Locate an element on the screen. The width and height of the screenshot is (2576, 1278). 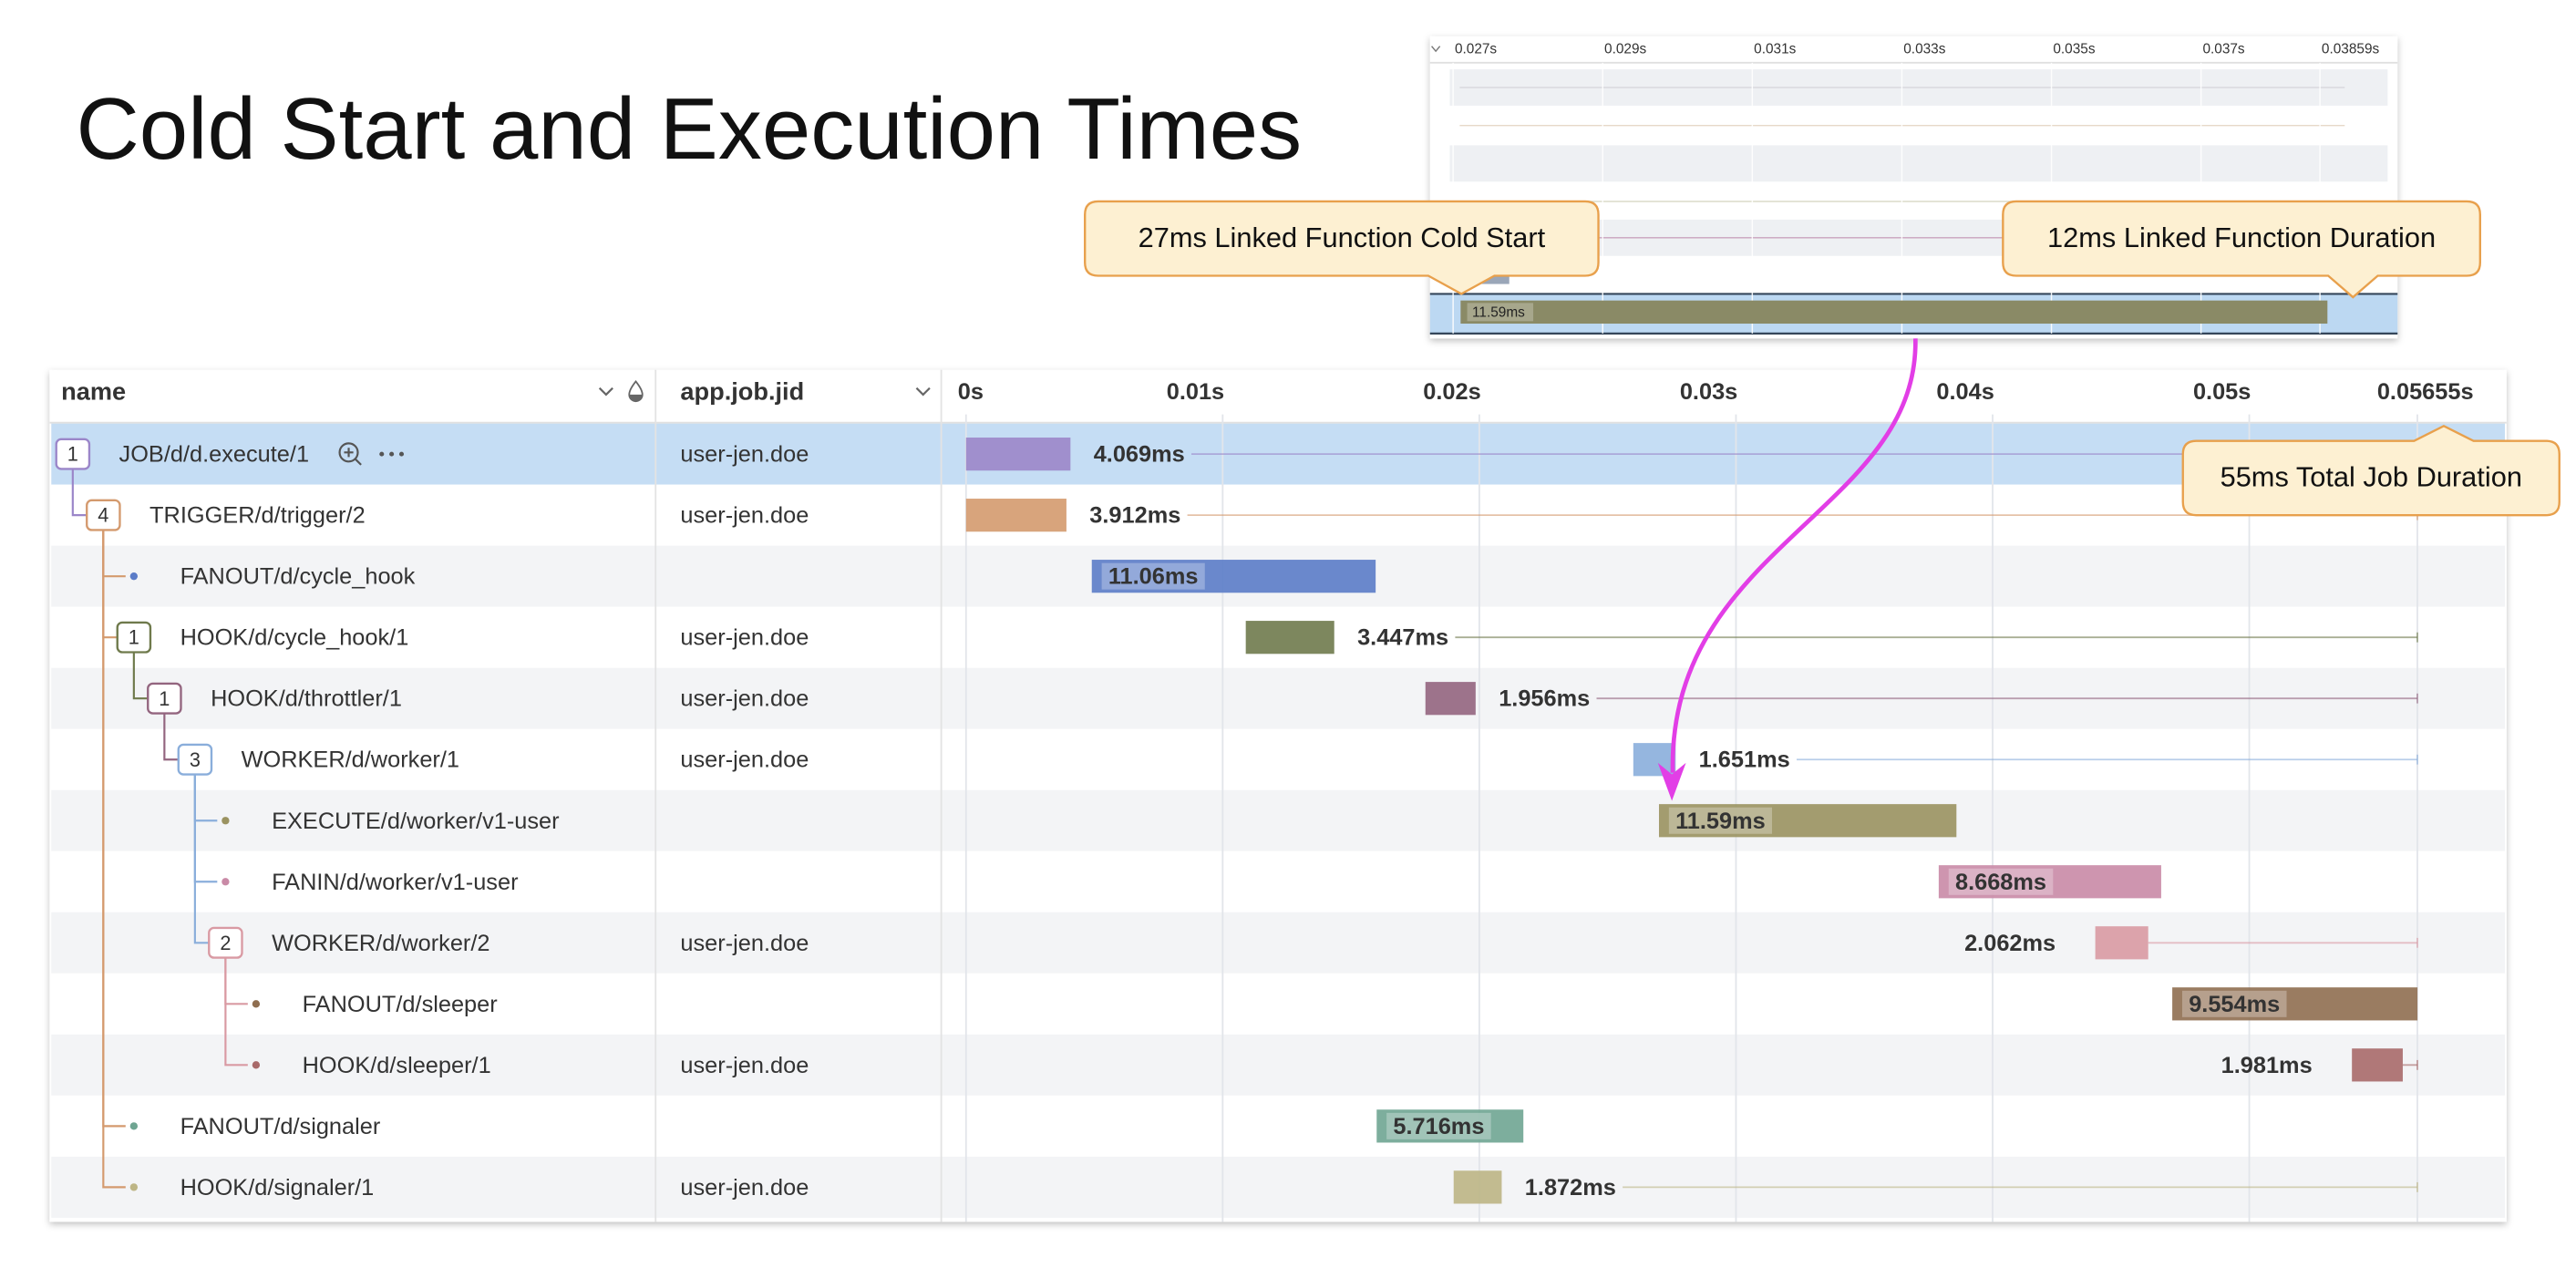
overview-span-label-bg is located at coordinates (1500, 313).